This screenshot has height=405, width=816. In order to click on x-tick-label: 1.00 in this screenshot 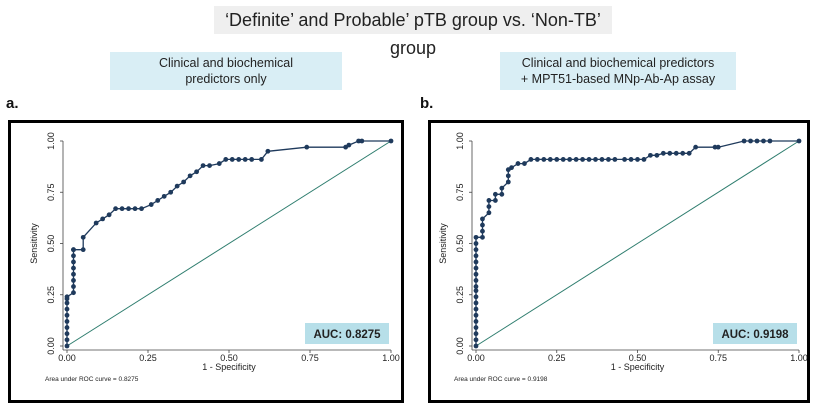, I will do `click(391, 358)`.